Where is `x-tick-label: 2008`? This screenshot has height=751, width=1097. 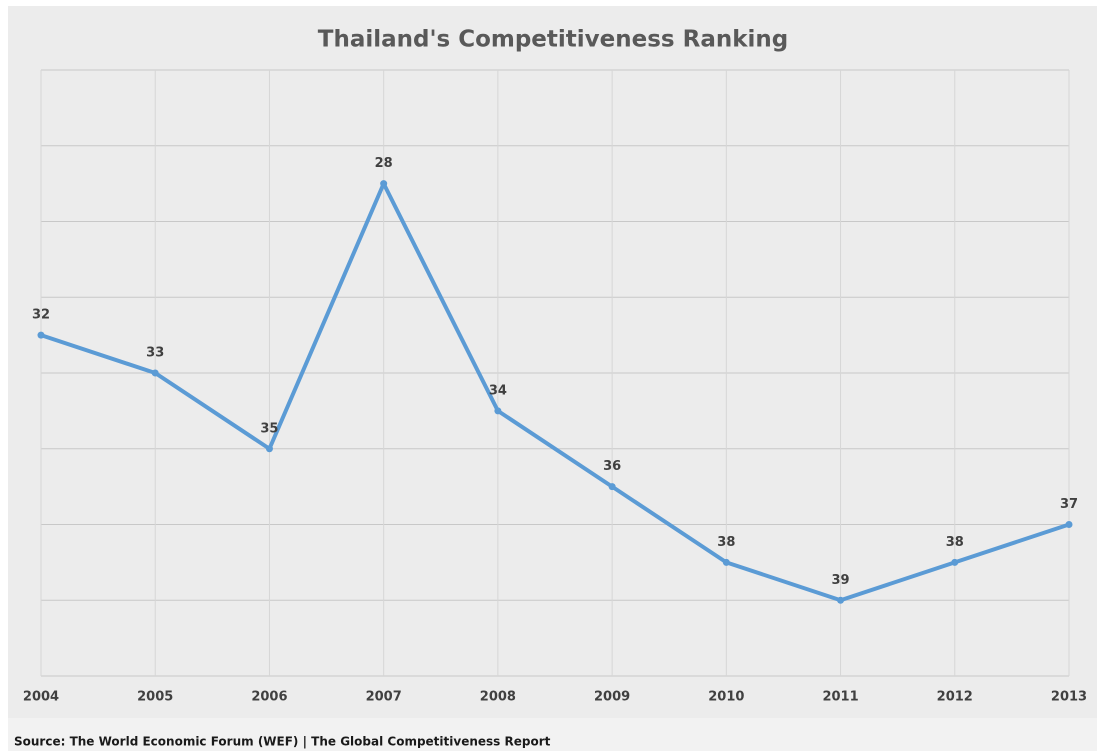 x-tick-label: 2008 is located at coordinates (498, 697).